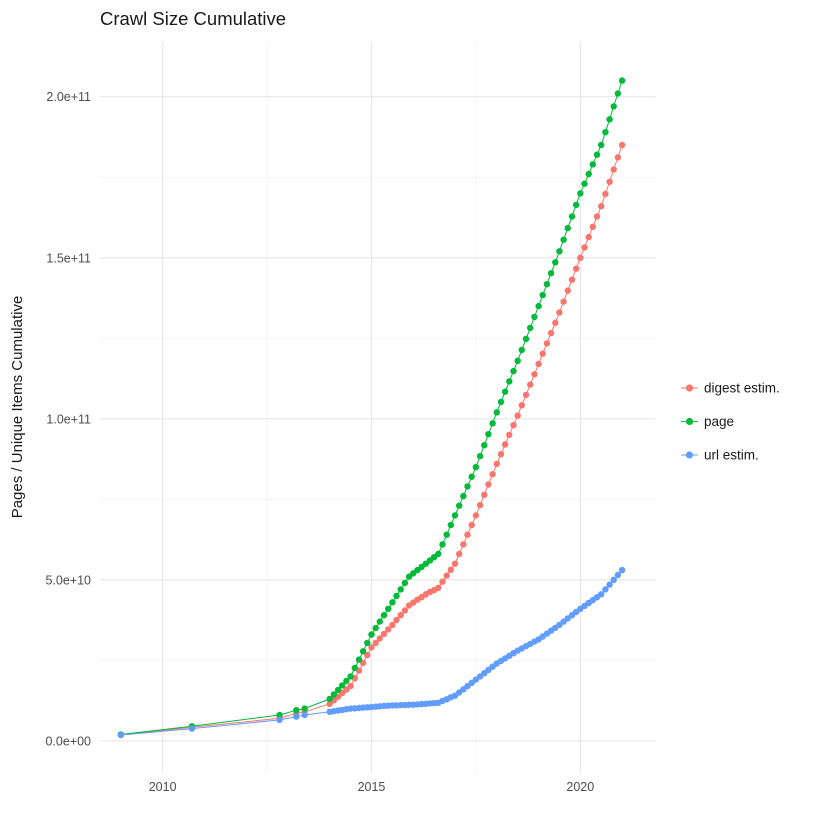 The height and width of the screenshot is (827, 826). What do you see at coordinates (372, 787) in the screenshot?
I see `x-tick-label: 2015` at bounding box center [372, 787].